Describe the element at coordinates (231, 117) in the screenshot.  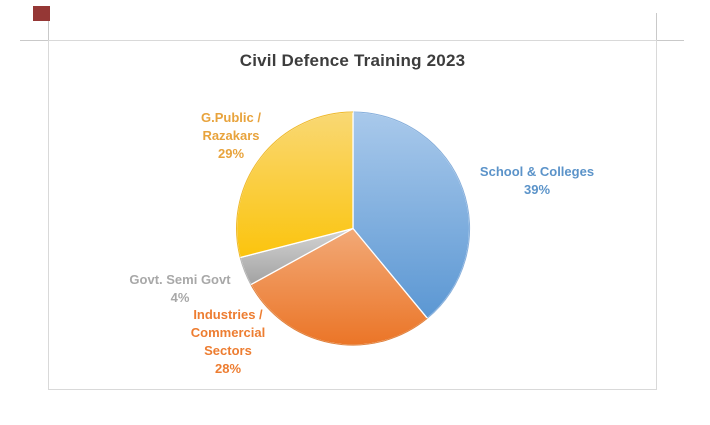
I see `data-label-line: G.Public /` at that location.